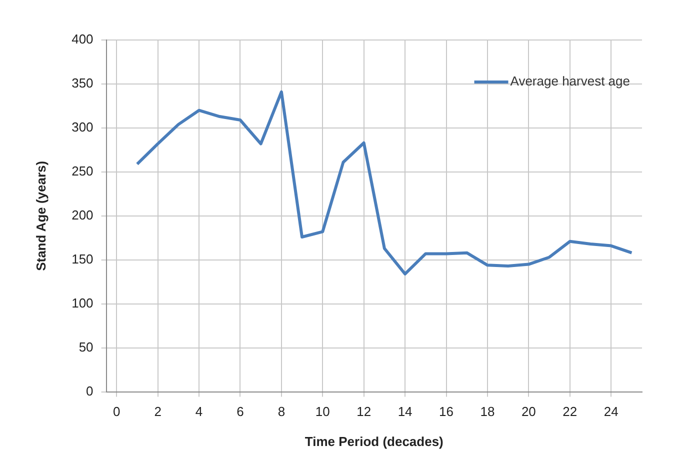 The width and height of the screenshot is (682, 458). What do you see at coordinates (364, 412) in the screenshot?
I see `x-tick-label: 12` at bounding box center [364, 412].